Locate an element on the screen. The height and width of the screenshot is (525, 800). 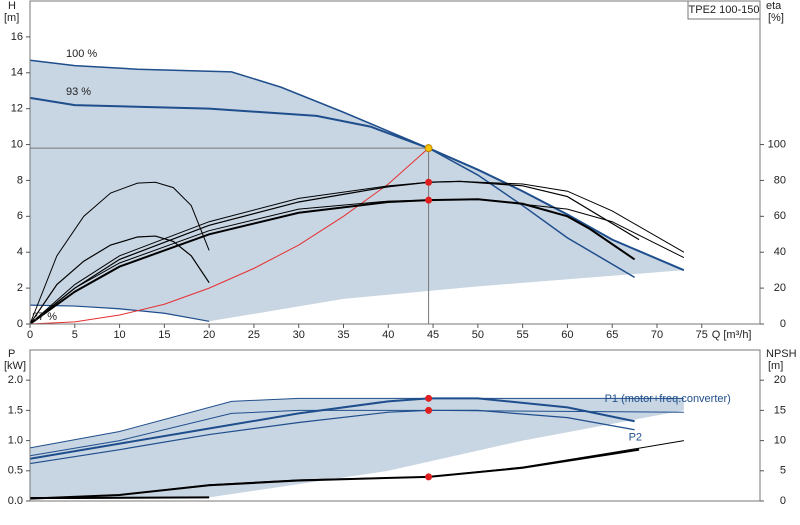
y2-tick-label: 60 is located at coordinates (780, 216).